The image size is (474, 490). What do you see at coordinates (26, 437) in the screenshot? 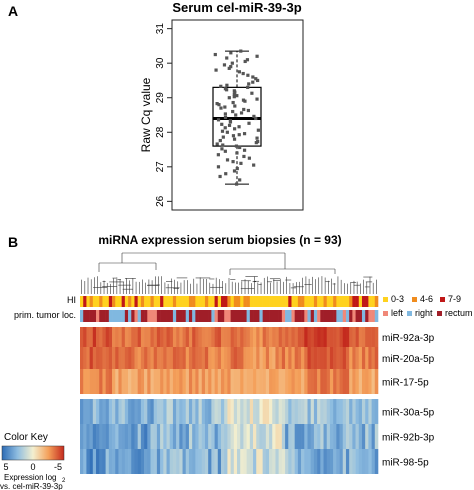
I see `color-key-title: Color Key` at bounding box center [26, 437].